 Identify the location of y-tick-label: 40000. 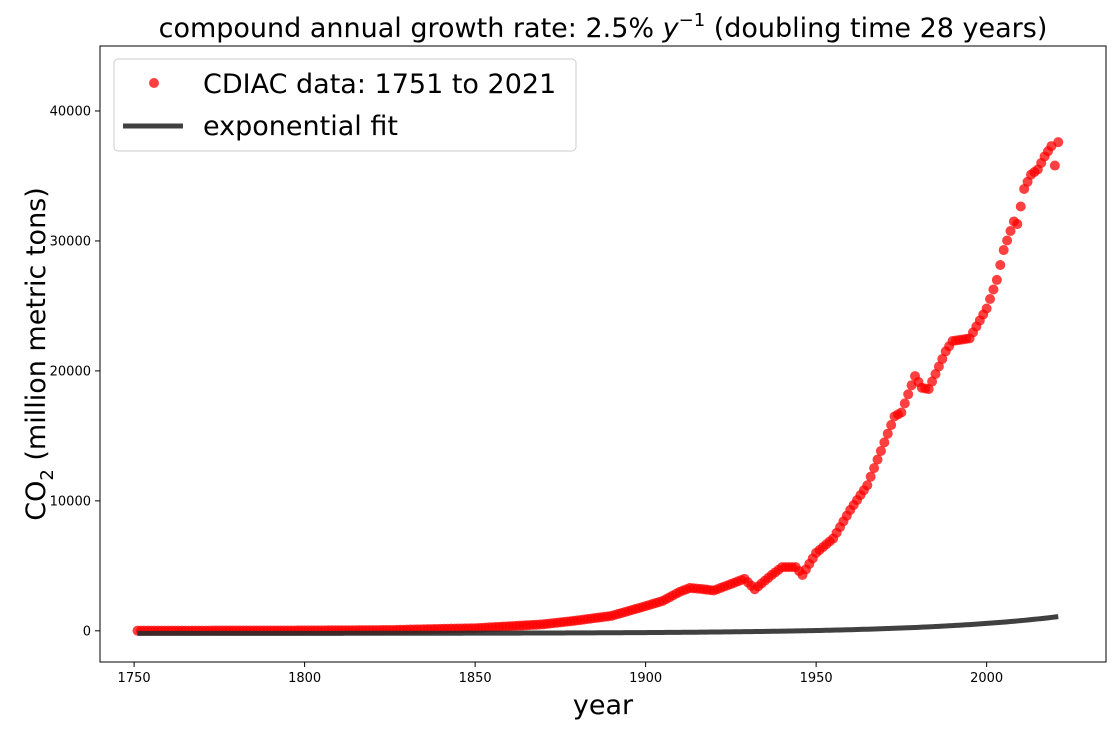
(70, 111).